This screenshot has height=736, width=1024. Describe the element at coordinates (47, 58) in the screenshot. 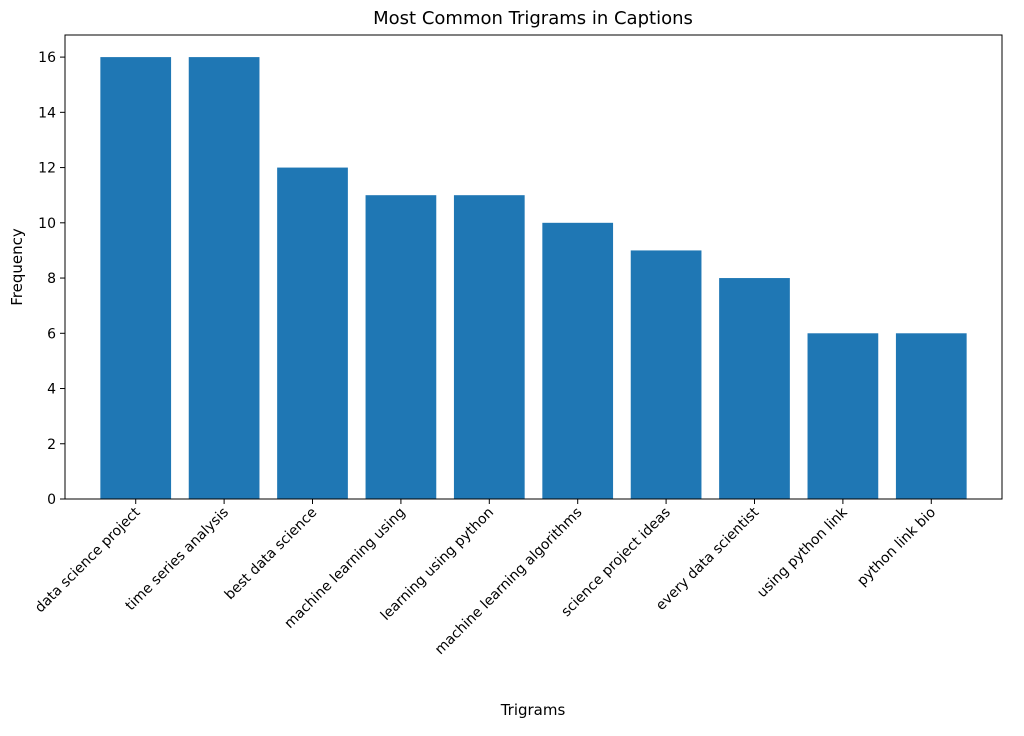

I see `y-tick-label: 16` at that location.